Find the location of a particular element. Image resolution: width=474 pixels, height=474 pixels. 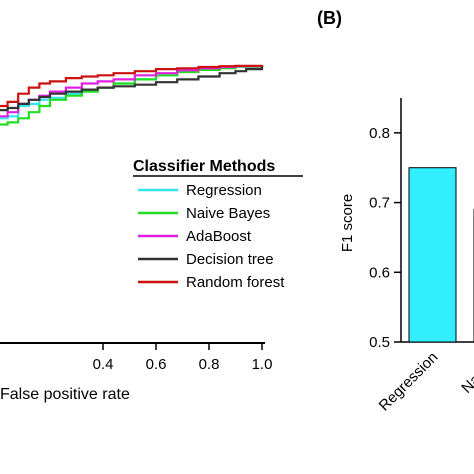

roc-curve-random-forest is located at coordinates (132, 86).